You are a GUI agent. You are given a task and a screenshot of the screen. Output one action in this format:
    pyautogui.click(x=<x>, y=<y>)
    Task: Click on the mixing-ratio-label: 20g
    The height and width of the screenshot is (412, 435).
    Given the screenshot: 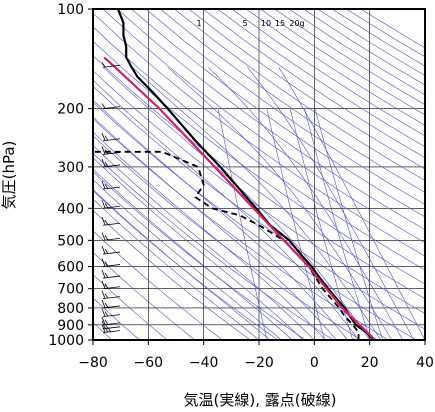 What is the action you would take?
    pyautogui.click(x=296, y=23)
    